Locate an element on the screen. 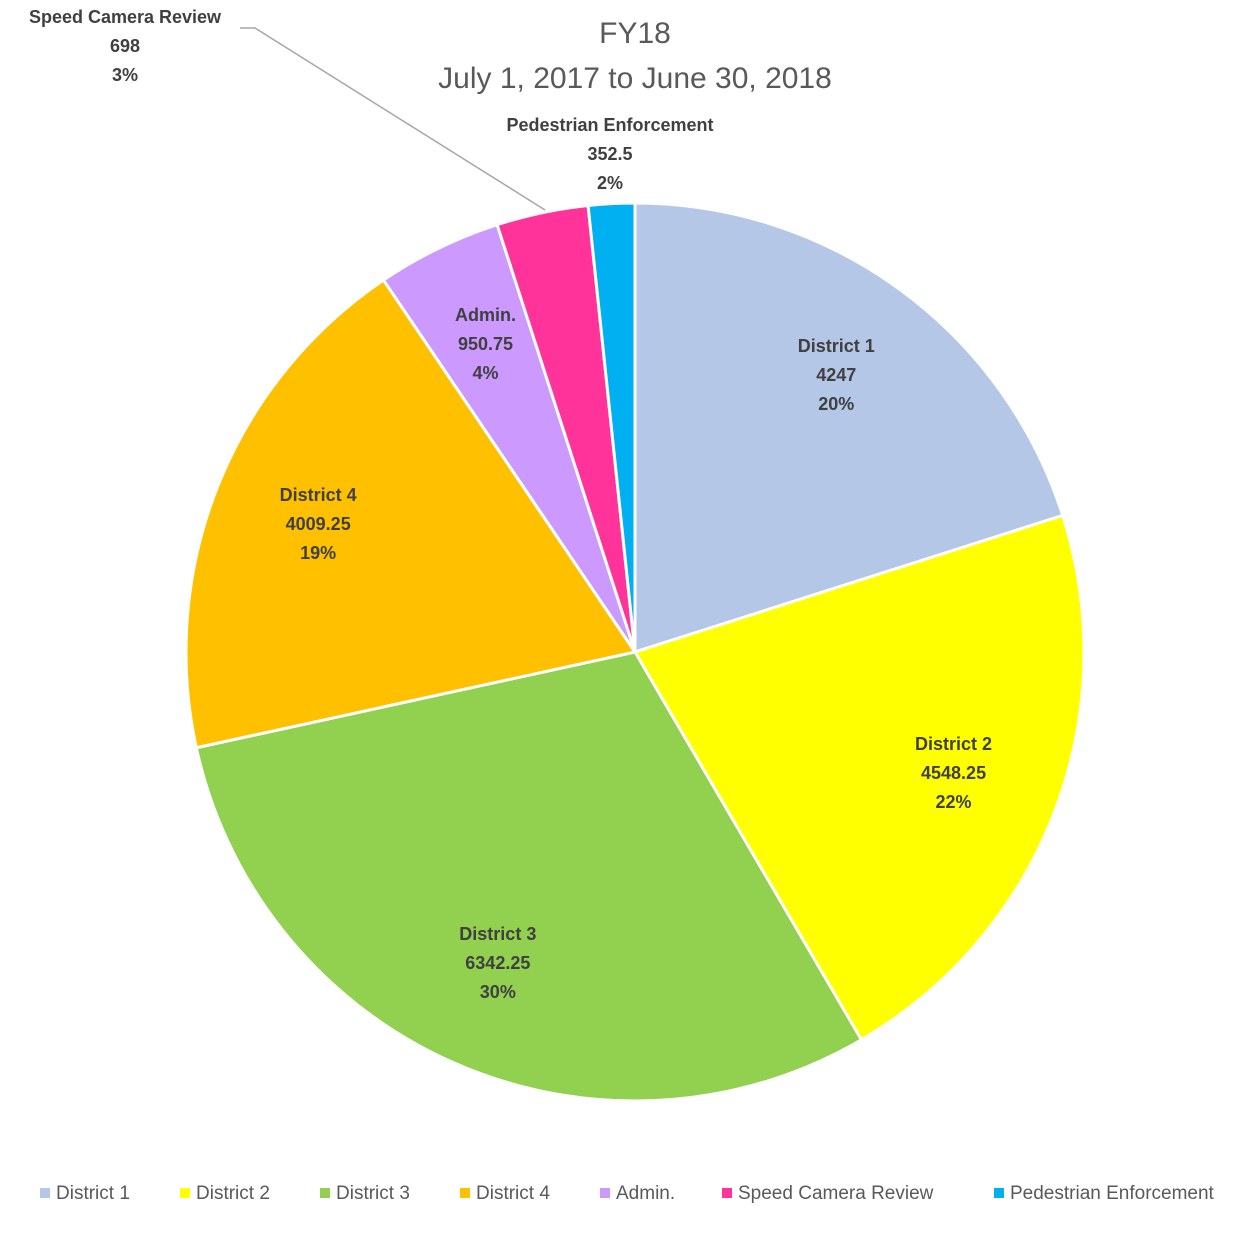  legend-label: District 4 is located at coordinates (513, 1193).